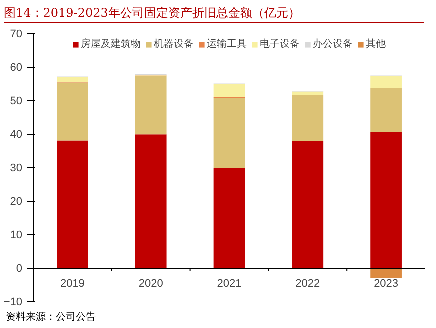 This screenshot has width=436, height=328. Describe the element at coordinates (229, 284) in the screenshot. I see `x-tick-label: 2021` at that location.